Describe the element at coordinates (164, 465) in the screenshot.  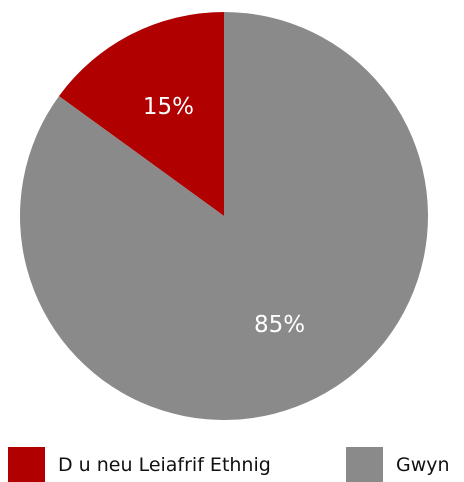
I see `legend-label-1: D u neu Leiafrif Ethnig` at that location.